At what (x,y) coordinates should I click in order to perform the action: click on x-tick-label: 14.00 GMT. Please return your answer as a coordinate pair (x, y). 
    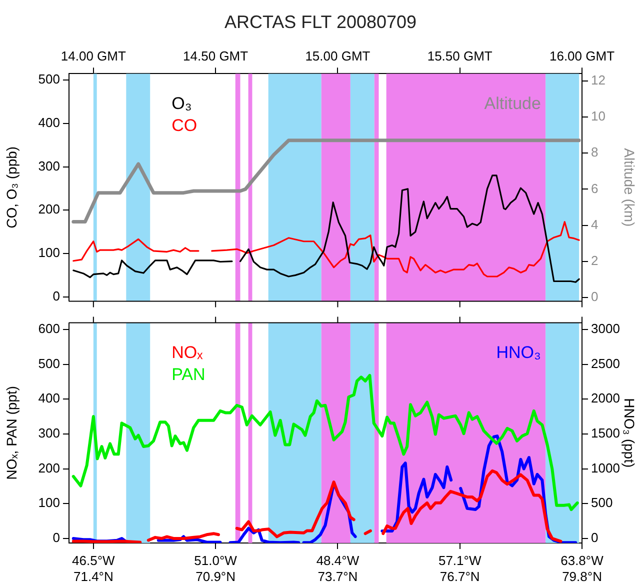
    Looking at the image, I should click on (93, 56).